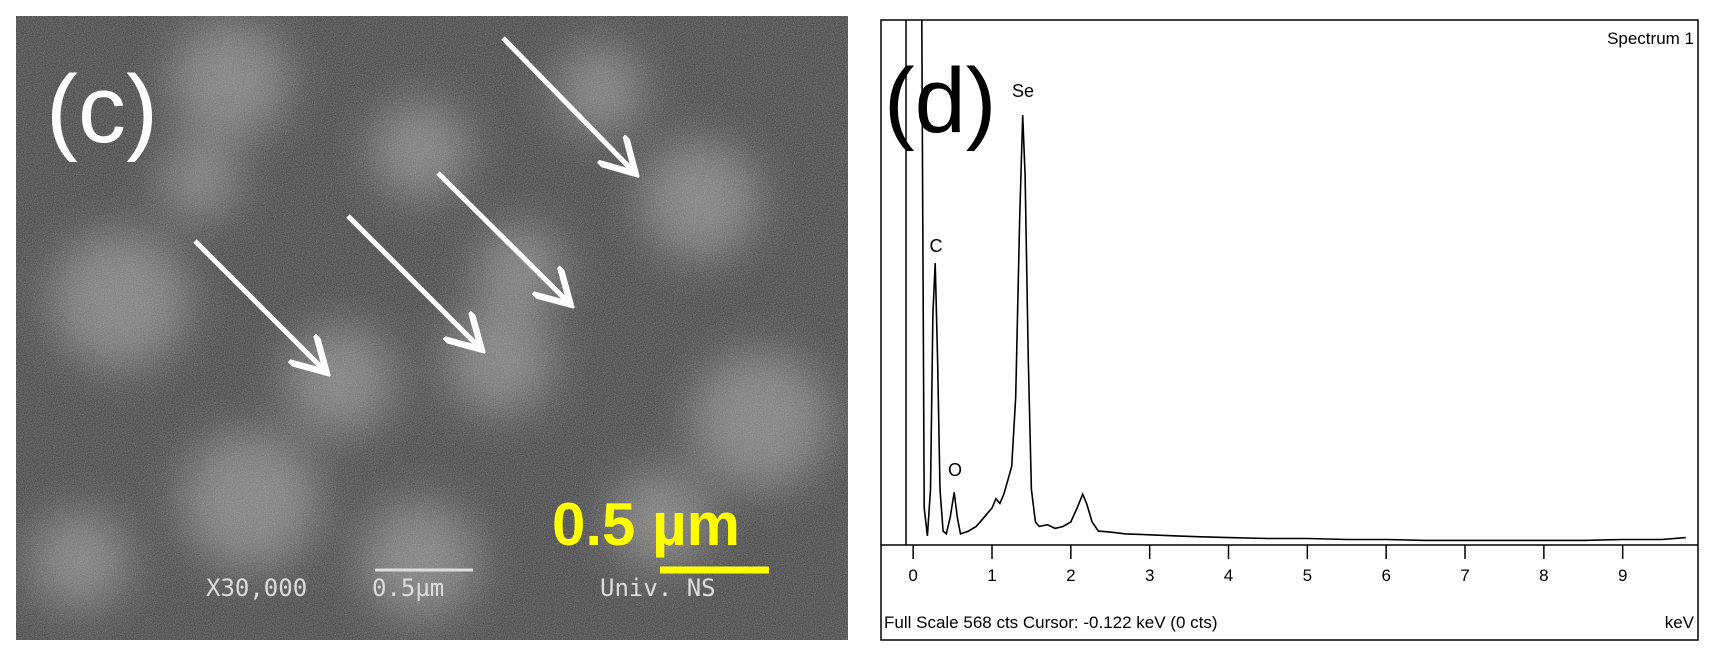  Describe the element at coordinates (991, 575) in the screenshot. I see `x-tick-label: 1` at that location.